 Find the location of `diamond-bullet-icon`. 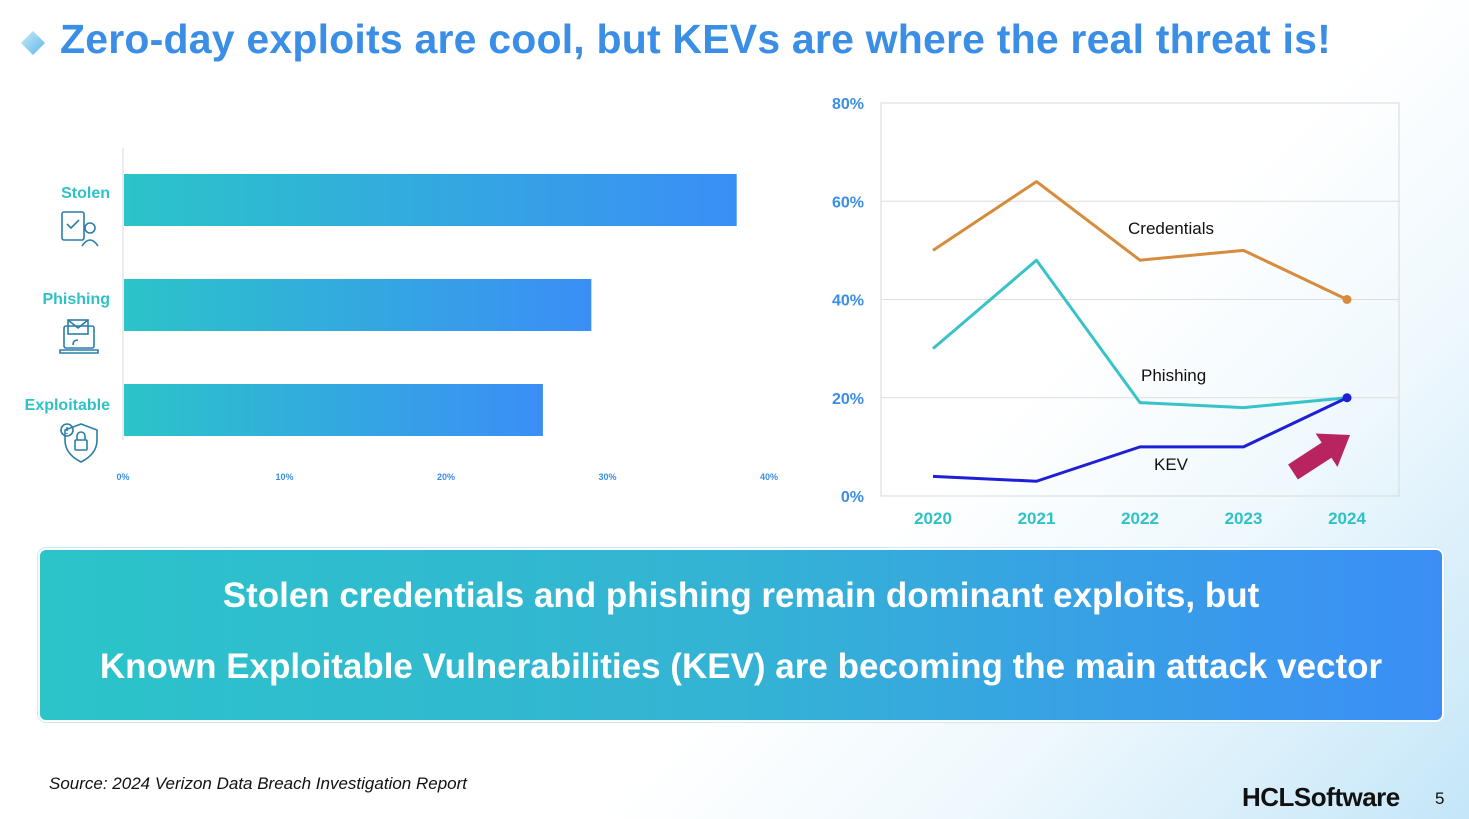

diamond-bullet-icon is located at coordinates (33, 43).